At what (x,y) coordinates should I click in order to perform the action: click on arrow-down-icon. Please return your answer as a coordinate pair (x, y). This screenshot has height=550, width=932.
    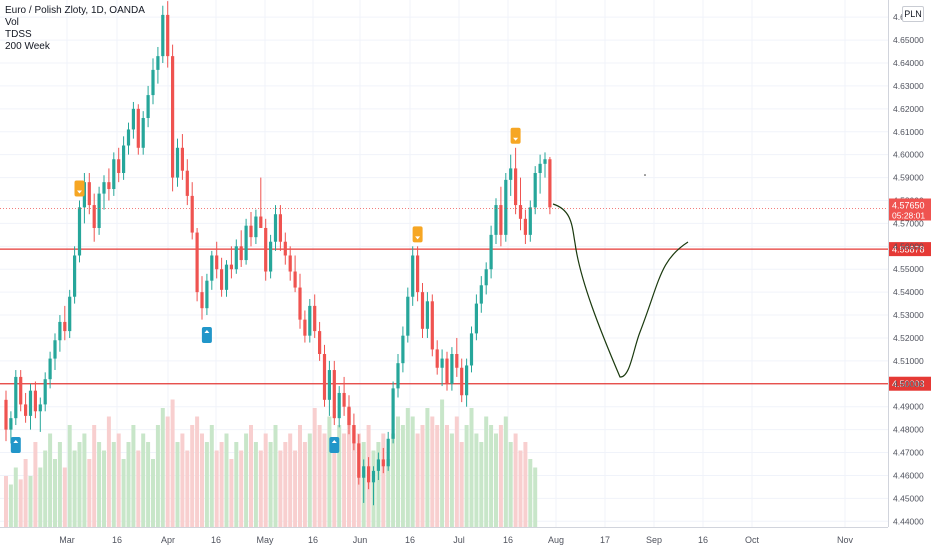
    Looking at the image, I should click on (418, 238).